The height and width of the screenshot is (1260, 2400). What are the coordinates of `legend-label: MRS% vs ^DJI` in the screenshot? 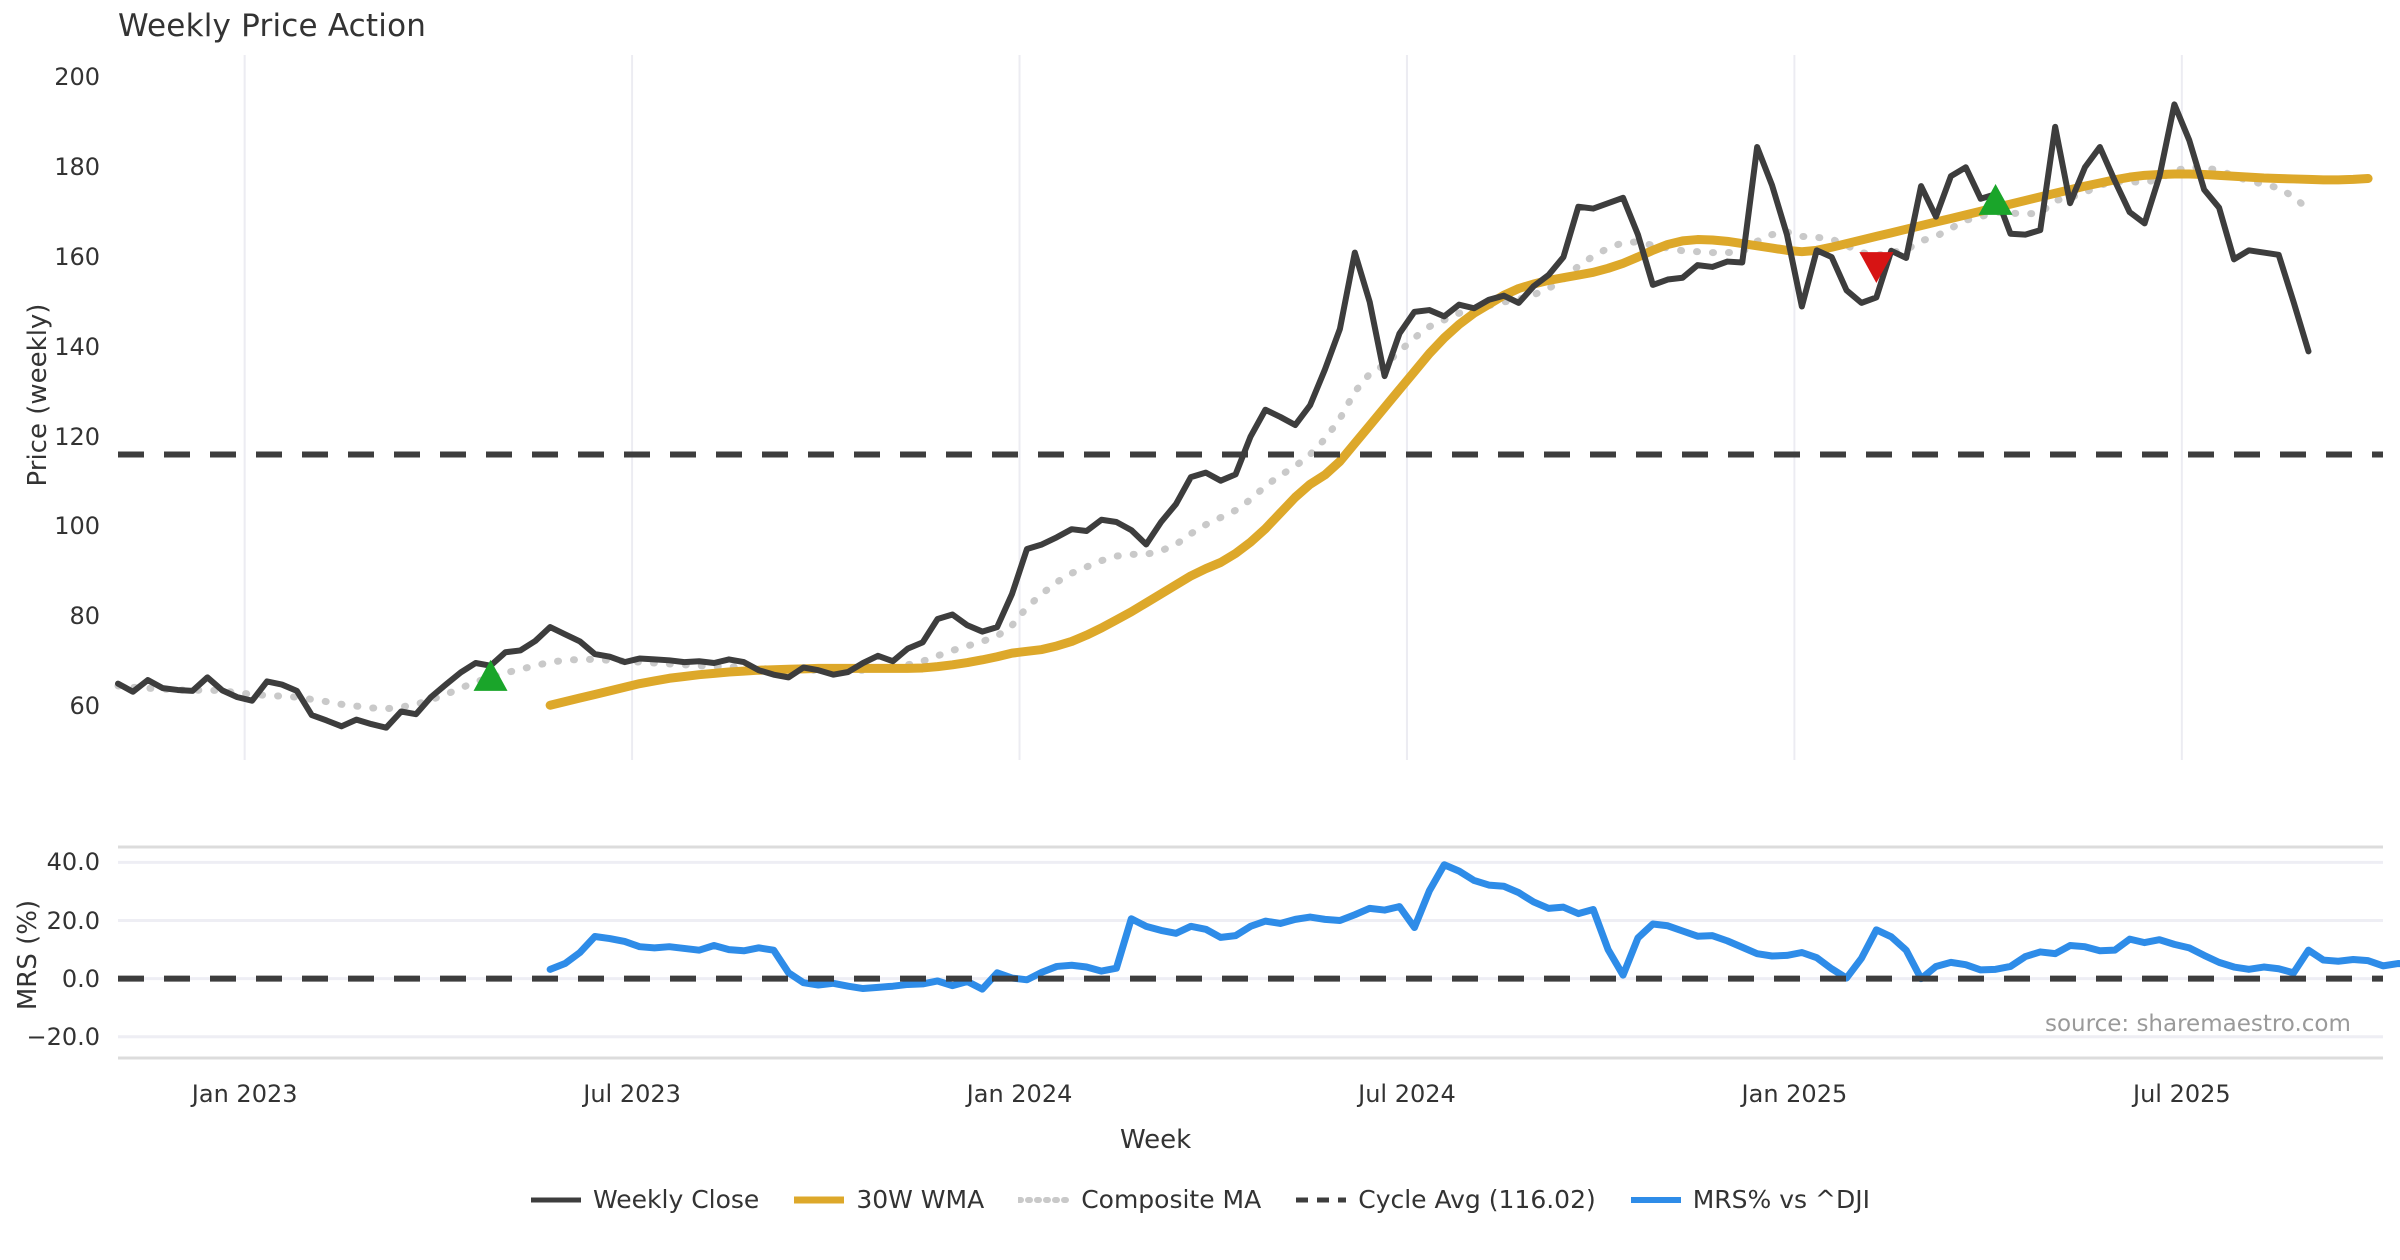 It's located at (1781, 1199).